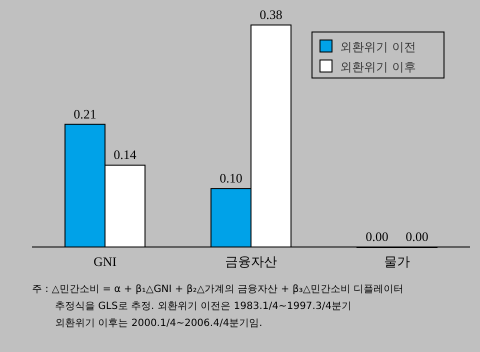 This screenshot has height=352, width=480. I want to click on text: 추정식을 GLS로 추정. 외환위기 이전은 1983.1/4~1997.3/4분기, so click(203, 306).